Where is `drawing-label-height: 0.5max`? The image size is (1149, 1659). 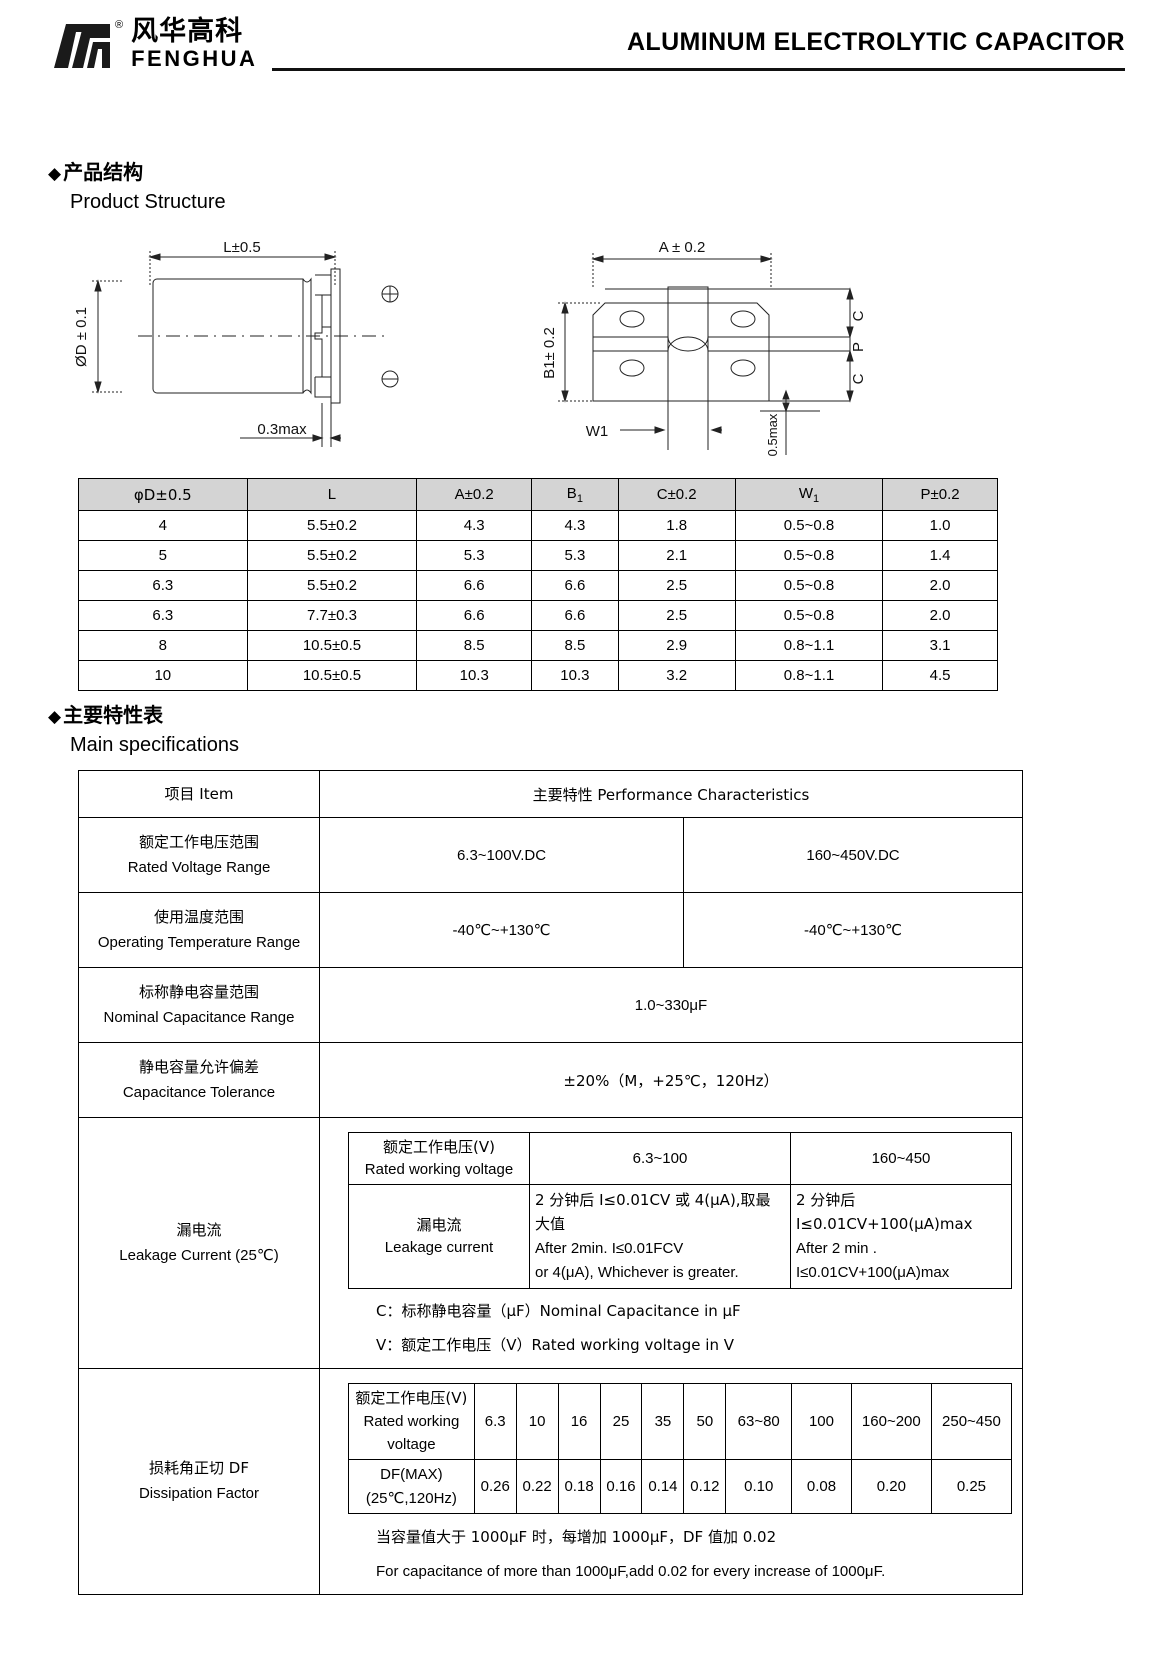
drawing-label-height: 0.5max is located at coordinates (772, 434).